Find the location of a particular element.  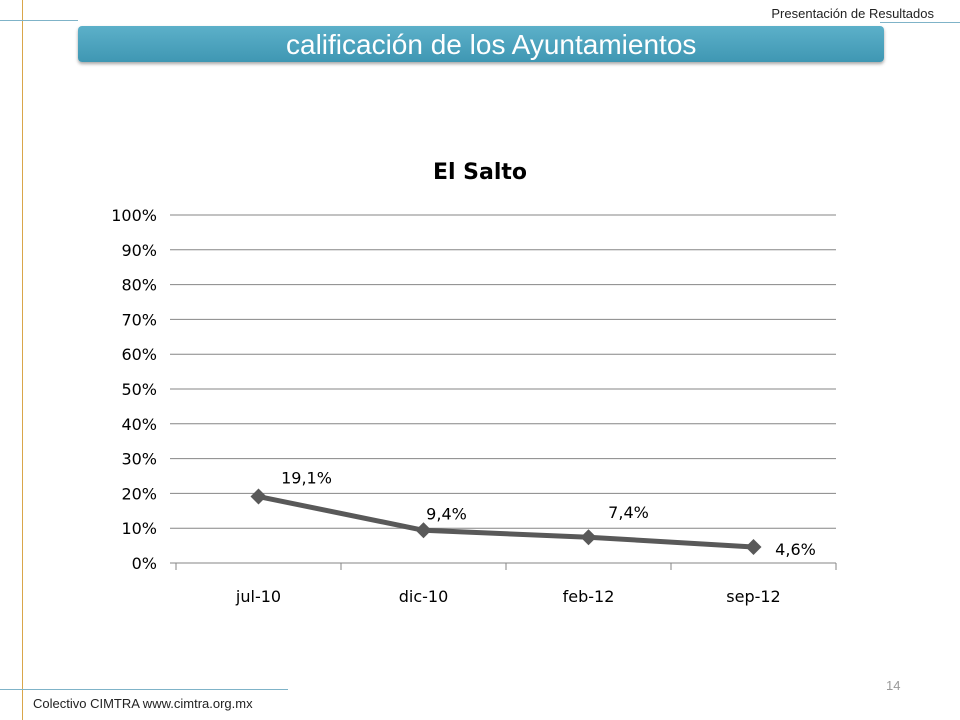

y-axis-ticks: 0% 10% 20% 30% 40% 50% 60% 70% 80% 90% 100% is located at coordinates (134, 389).